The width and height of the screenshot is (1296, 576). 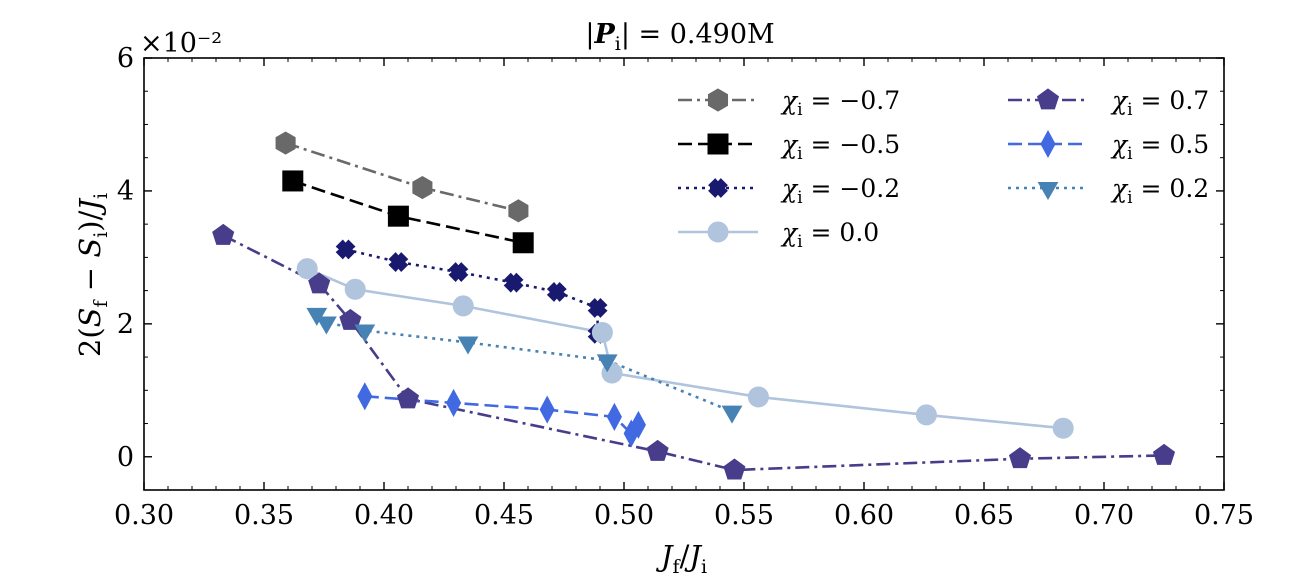 What do you see at coordinates (125, 191) in the screenshot?
I see `y-tick-label: 4` at bounding box center [125, 191].